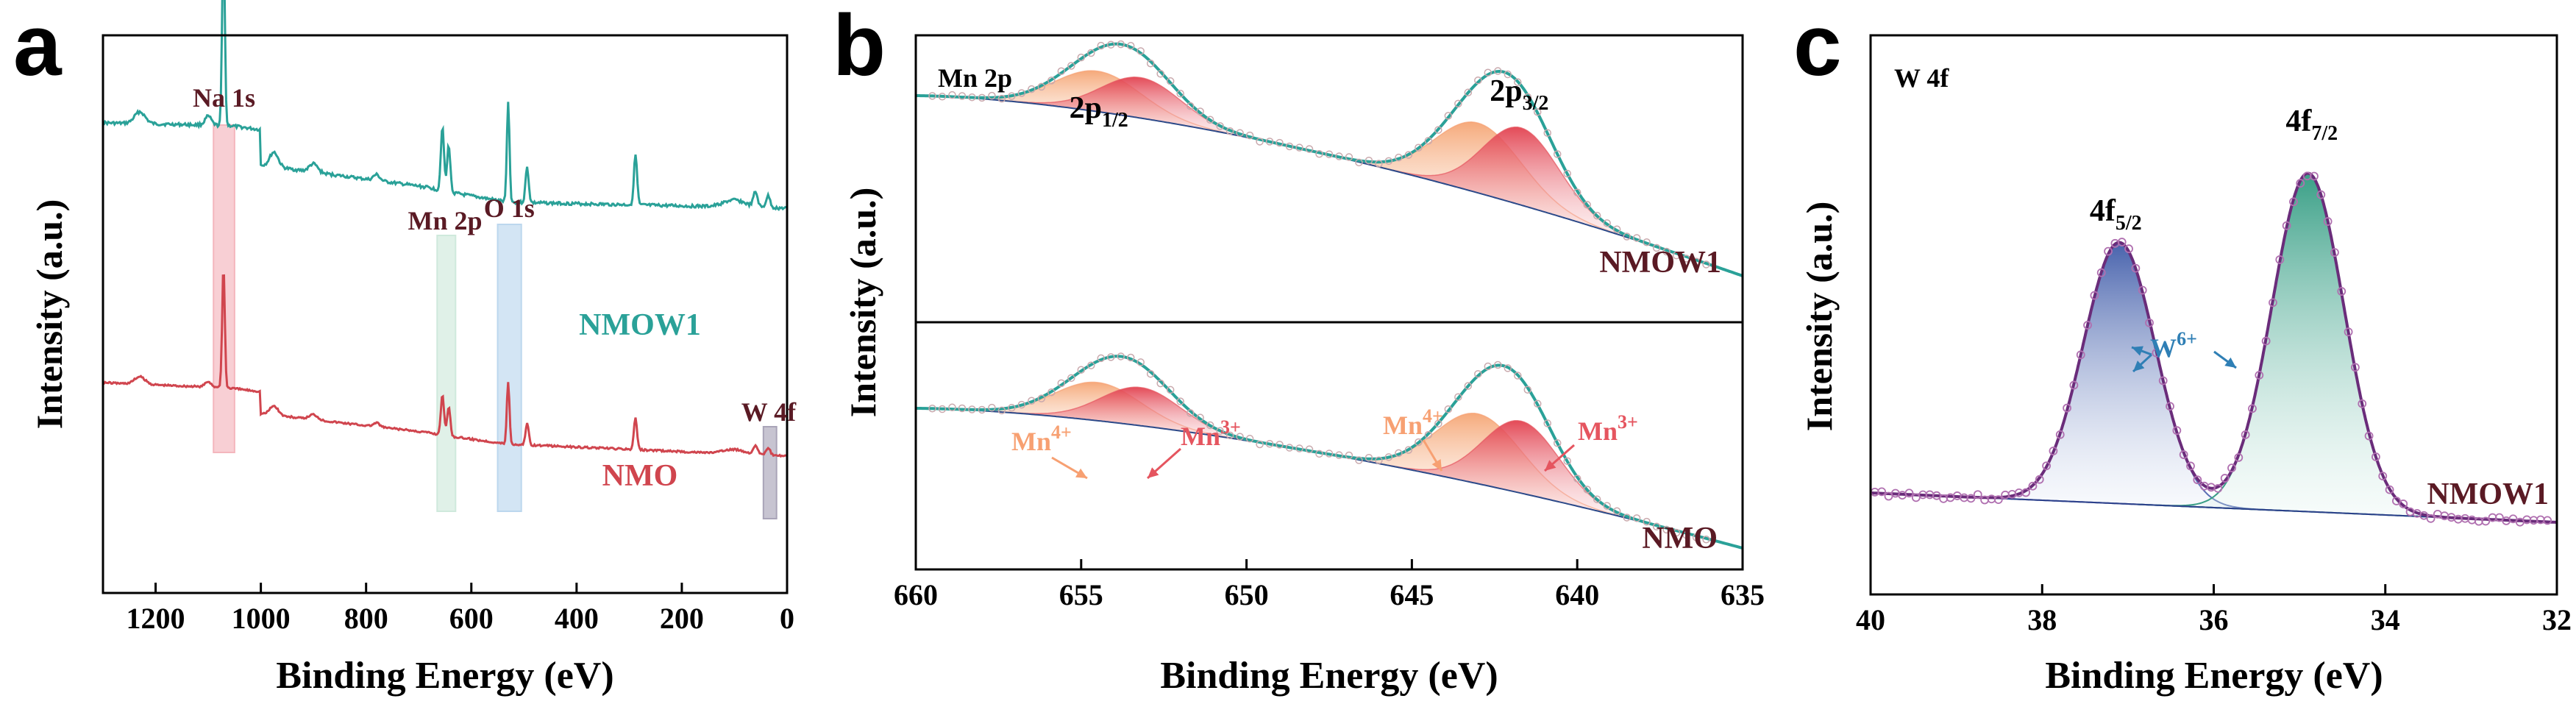  Describe the element at coordinates (509, 368) in the screenshot. I see `region-o-1s` at that location.